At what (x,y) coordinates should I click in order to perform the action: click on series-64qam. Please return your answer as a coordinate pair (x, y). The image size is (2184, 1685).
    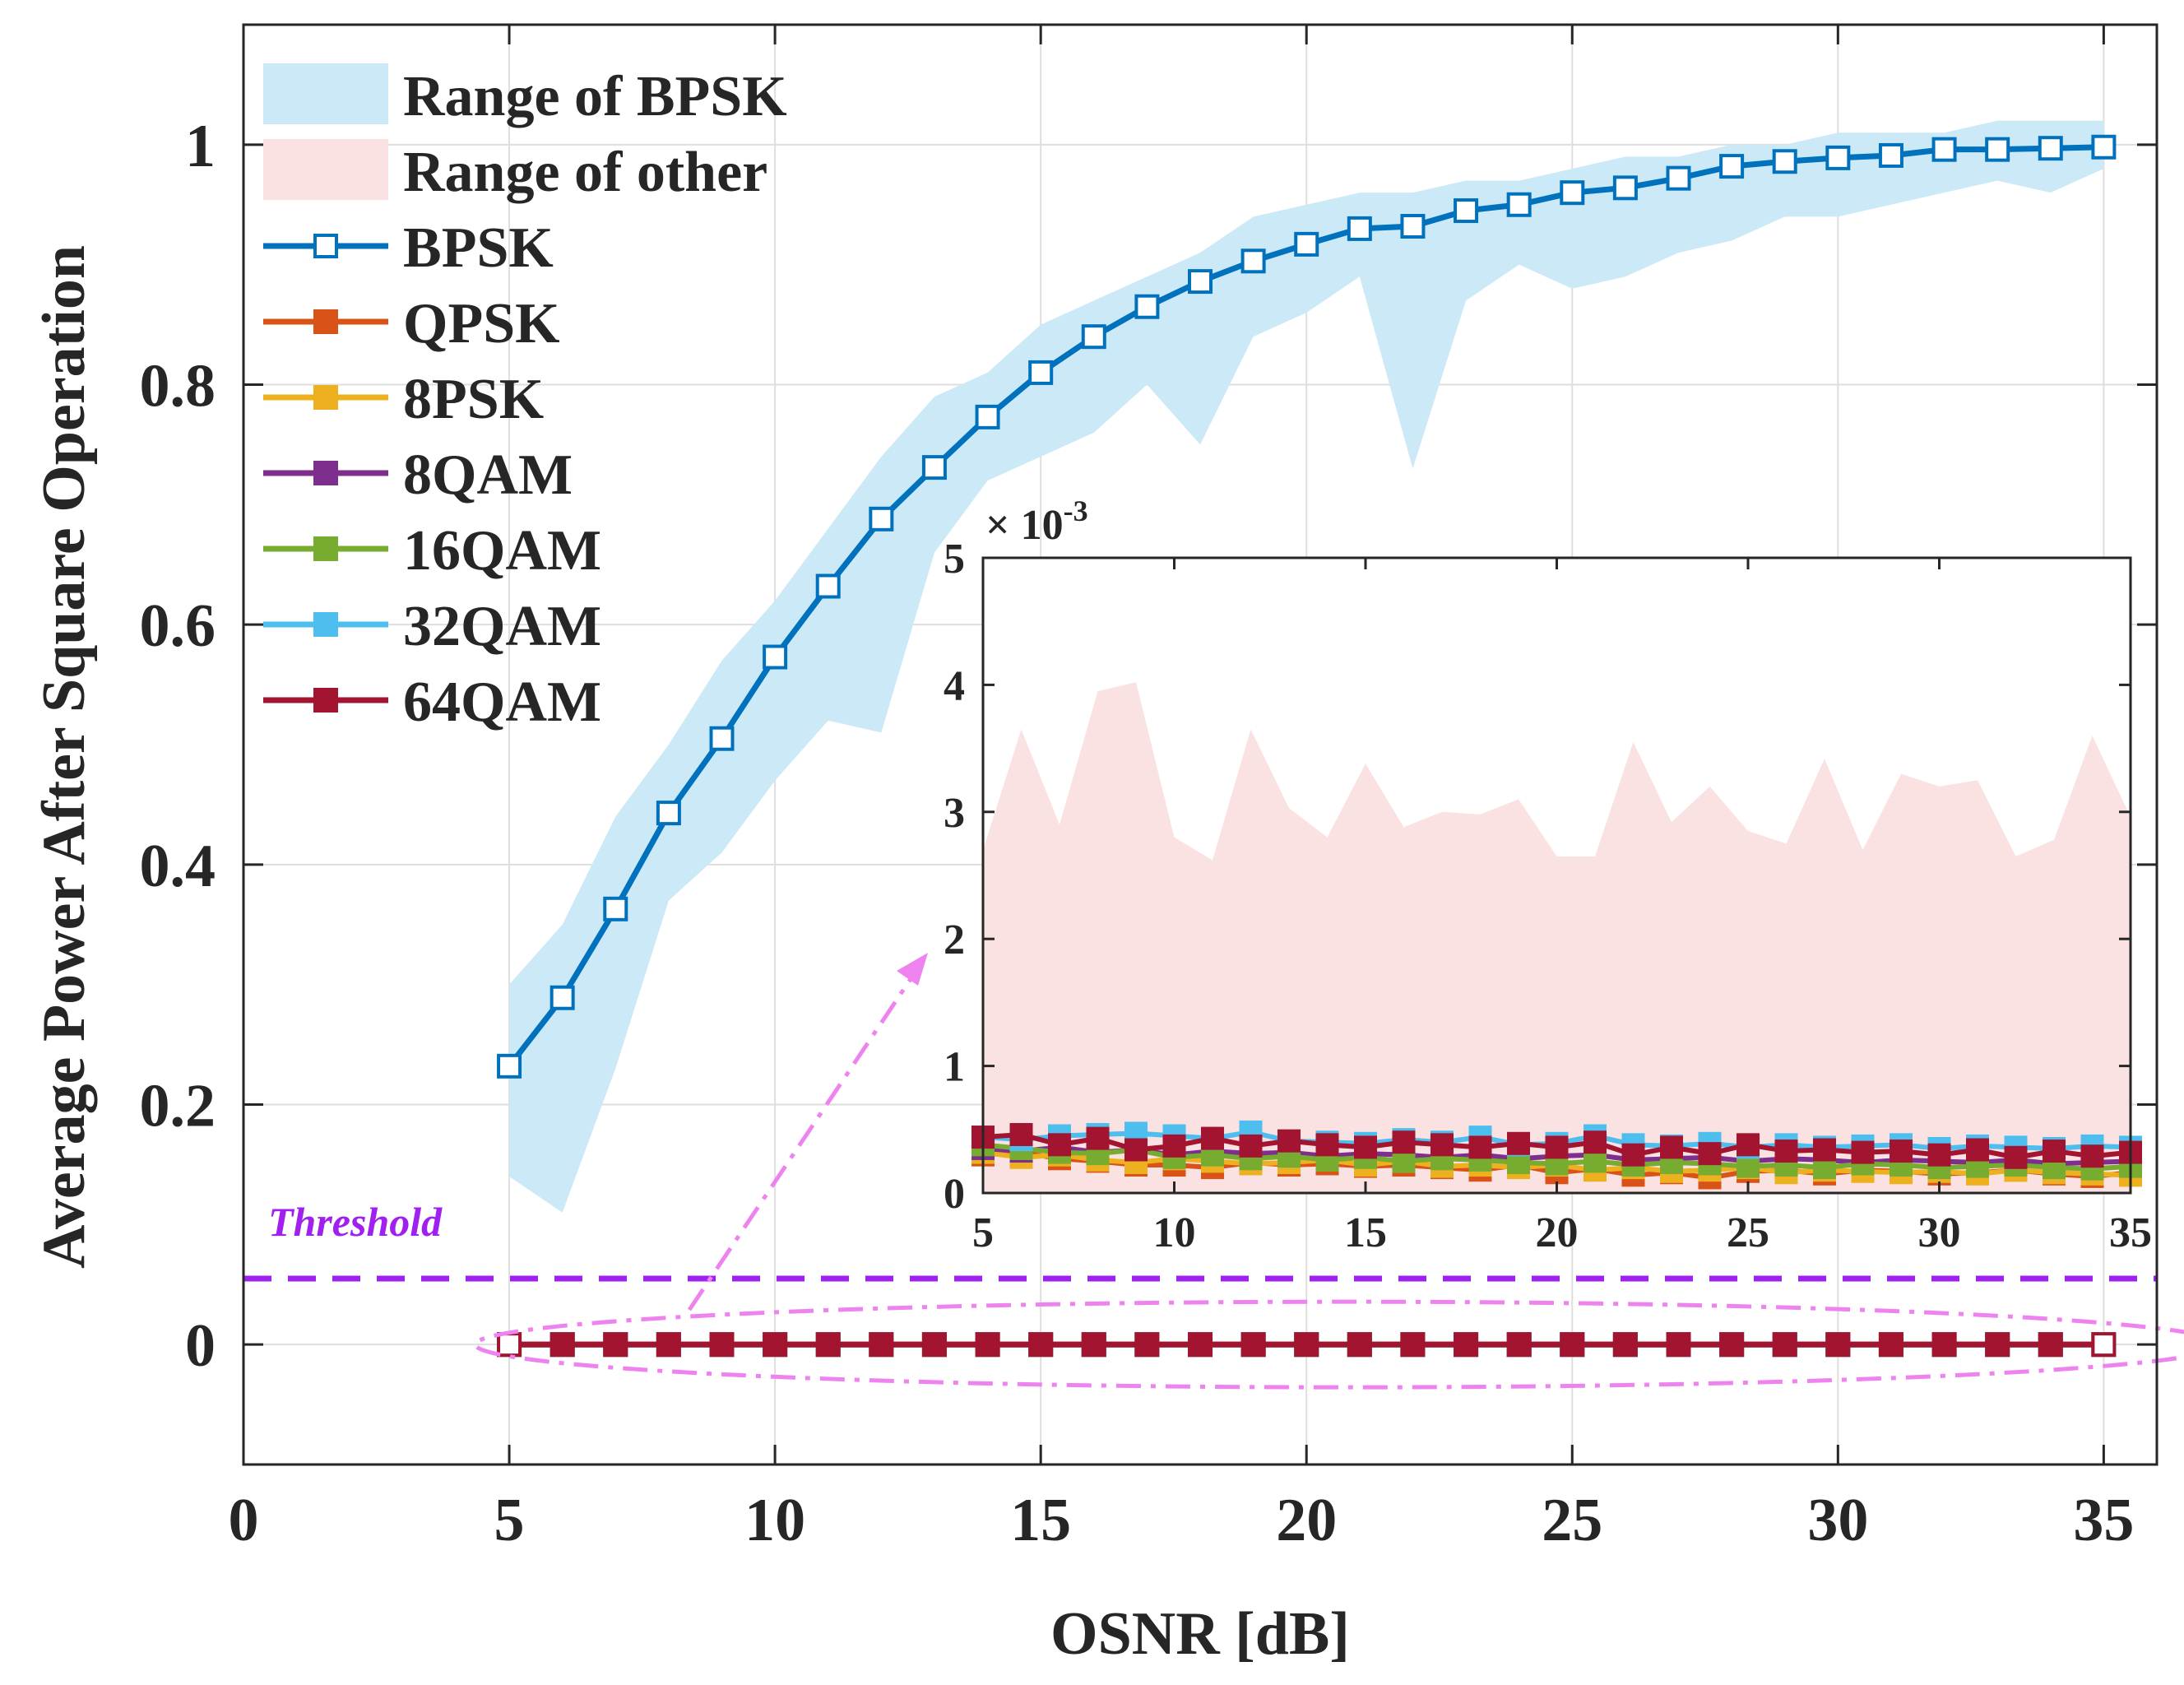
    Looking at the image, I should click on (1307, 1345).